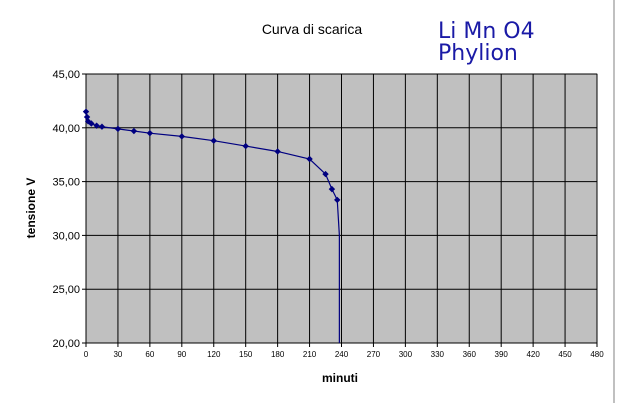 This screenshot has height=408, width=621. Describe the element at coordinates (117, 354) in the screenshot. I see `x-tick-label: 30` at that location.